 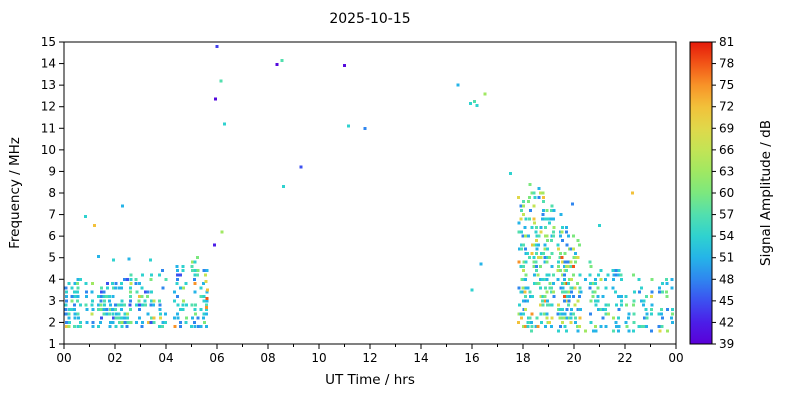 I want to click on x-tick-label: 12, so click(x=369, y=358).